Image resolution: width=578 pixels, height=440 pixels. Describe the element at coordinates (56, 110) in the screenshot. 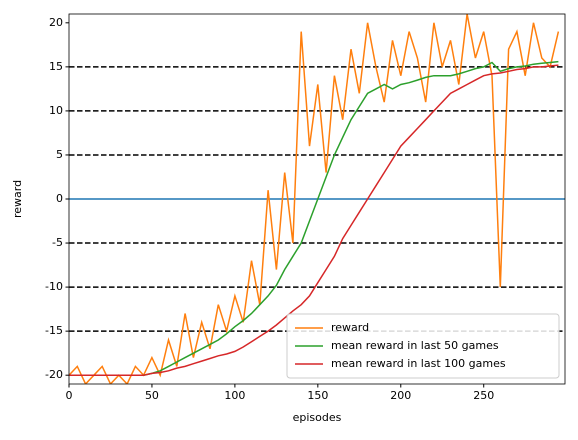

I see `y-tick-label: 10` at that location.